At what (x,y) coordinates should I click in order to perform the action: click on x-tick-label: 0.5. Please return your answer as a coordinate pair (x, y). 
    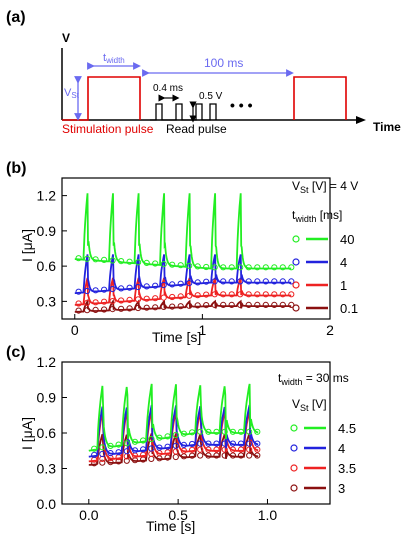
    Looking at the image, I should click on (178, 515).